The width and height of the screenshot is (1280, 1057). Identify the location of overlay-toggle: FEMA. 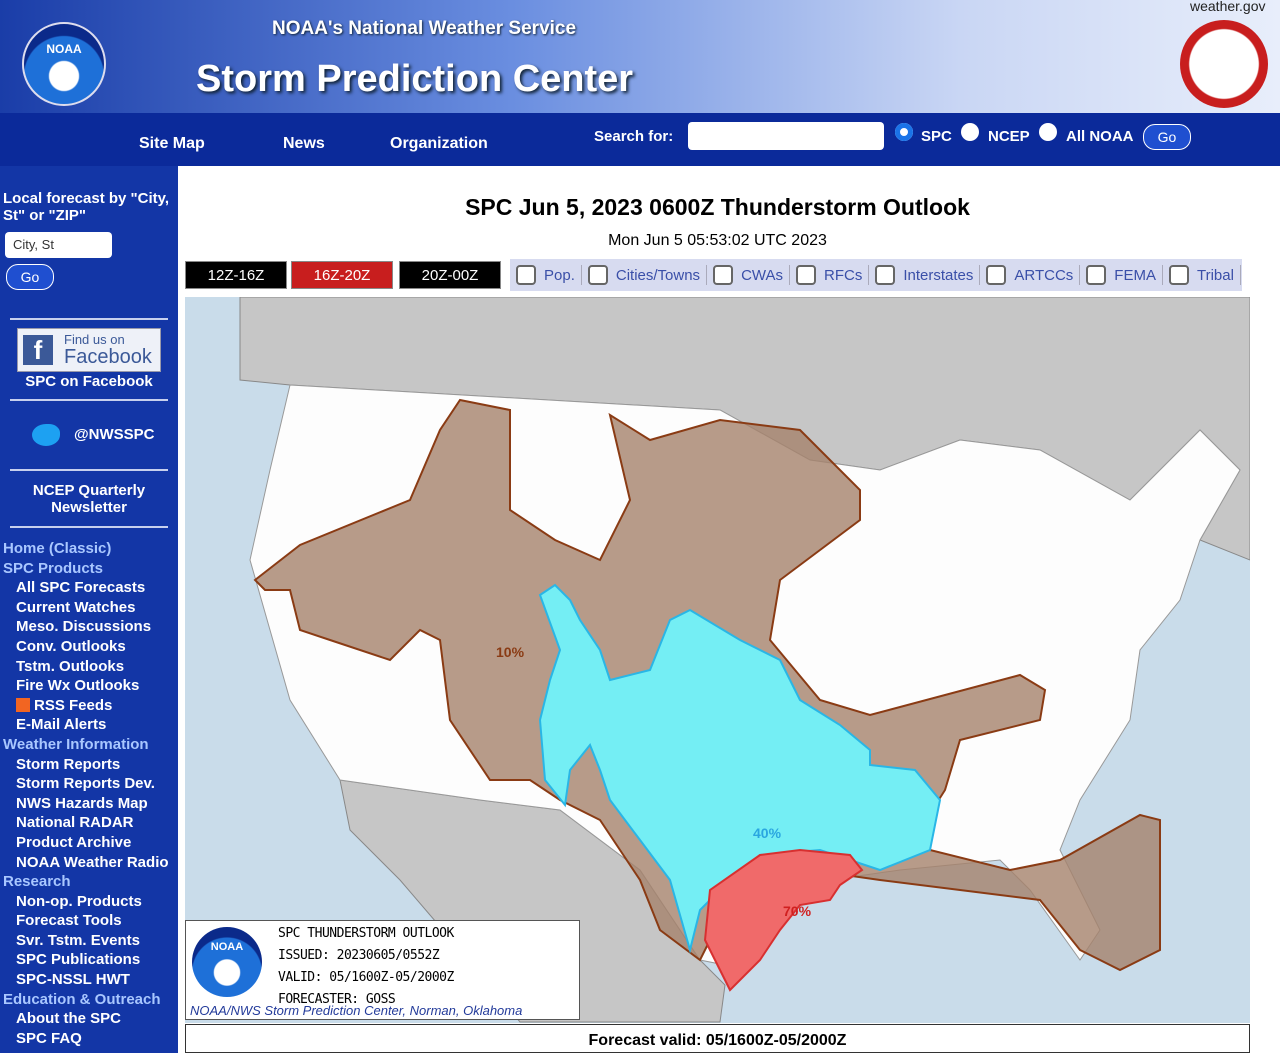
(1121, 275).